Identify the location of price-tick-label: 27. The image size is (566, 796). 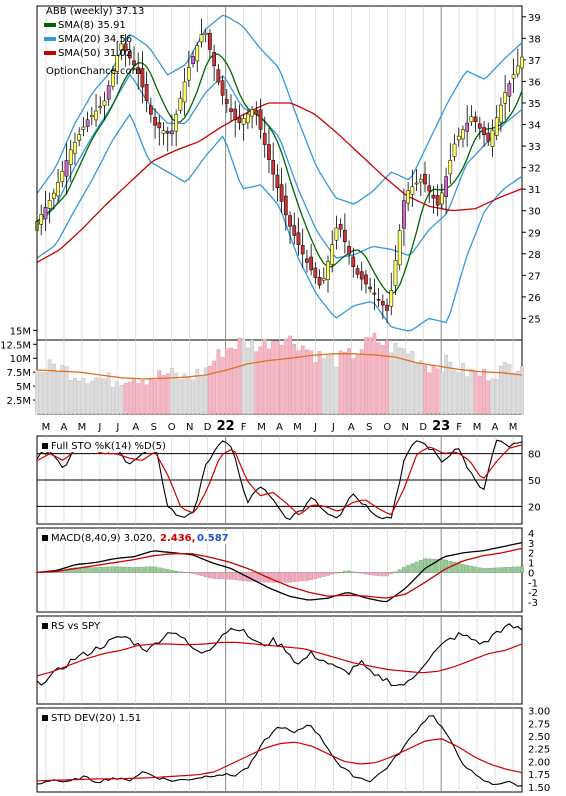
(534, 276).